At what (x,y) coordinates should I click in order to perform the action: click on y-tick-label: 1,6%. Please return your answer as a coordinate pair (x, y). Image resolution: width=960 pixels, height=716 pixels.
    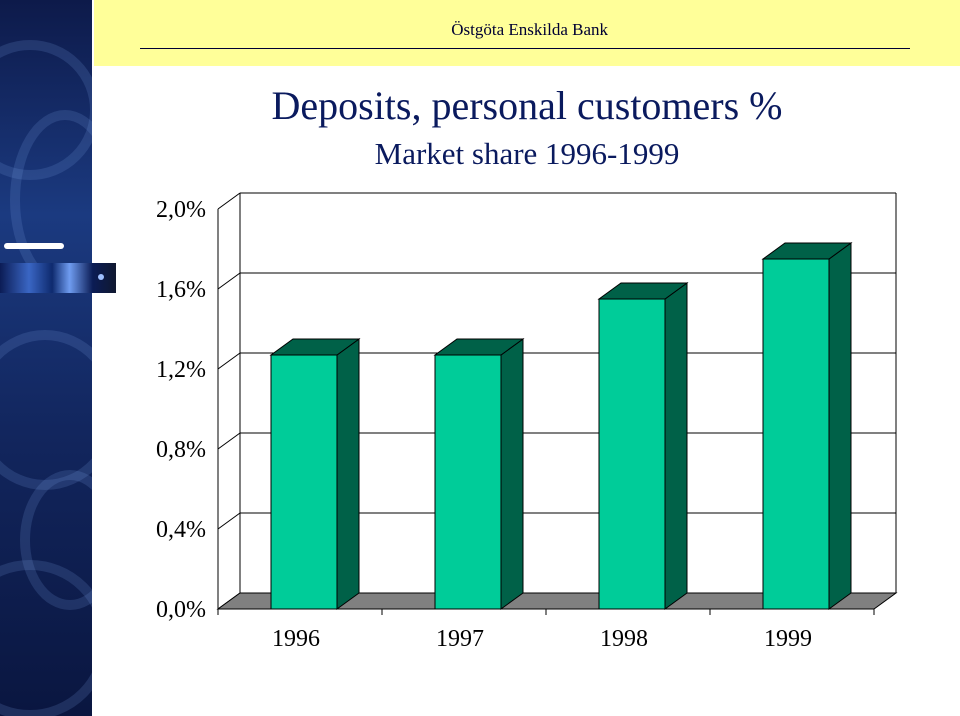
    Looking at the image, I should click on (181, 290).